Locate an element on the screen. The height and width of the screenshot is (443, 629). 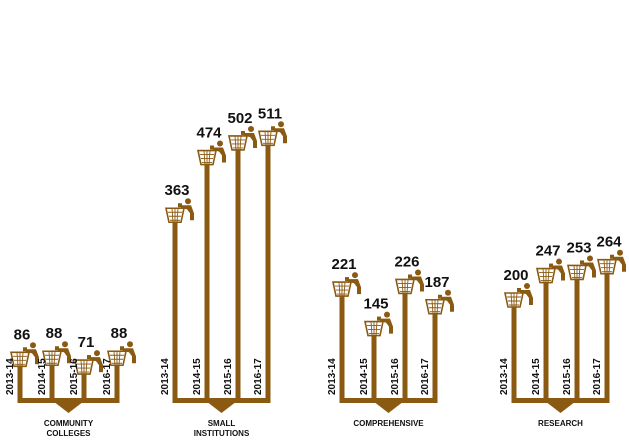
group-label: SMALL is located at coordinates (222, 423).